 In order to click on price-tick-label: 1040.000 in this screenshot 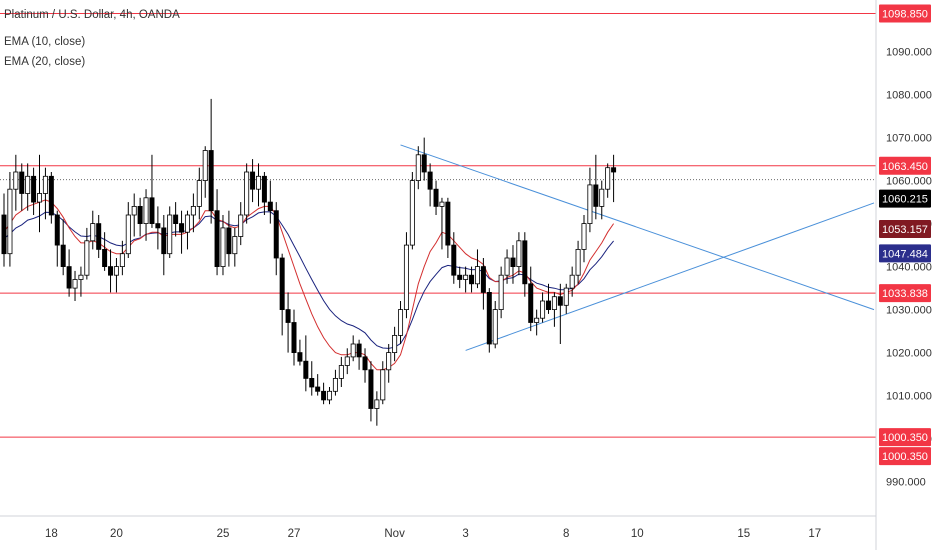, I will do `click(909, 268)`.